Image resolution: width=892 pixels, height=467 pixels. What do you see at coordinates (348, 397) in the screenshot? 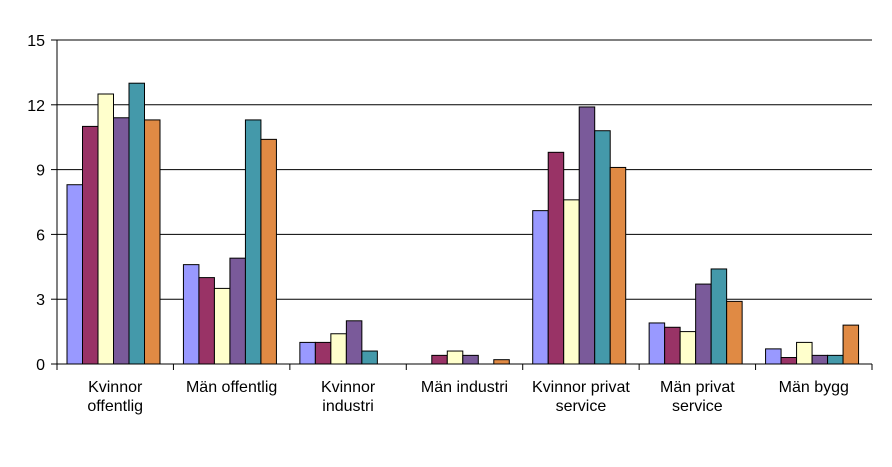
I see `x-tick-label: Kvinnor industri` at bounding box center [348, 397].